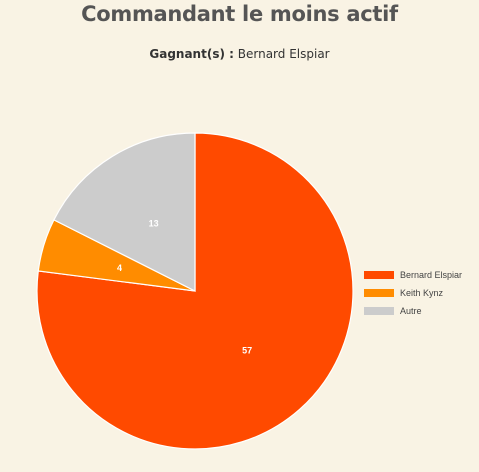  I want to click on legend-item: Bernard Elspiar, so click(413, 275).